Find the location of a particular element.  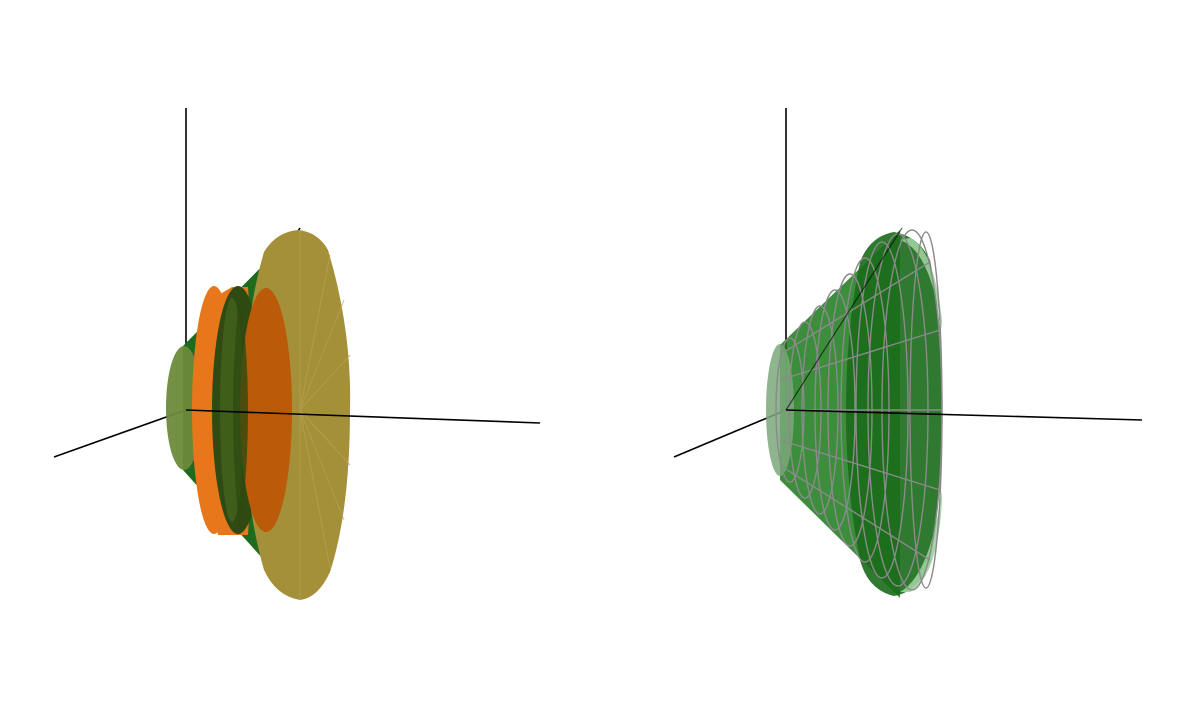

axis-diag-right is located at coordinates (844, 319).